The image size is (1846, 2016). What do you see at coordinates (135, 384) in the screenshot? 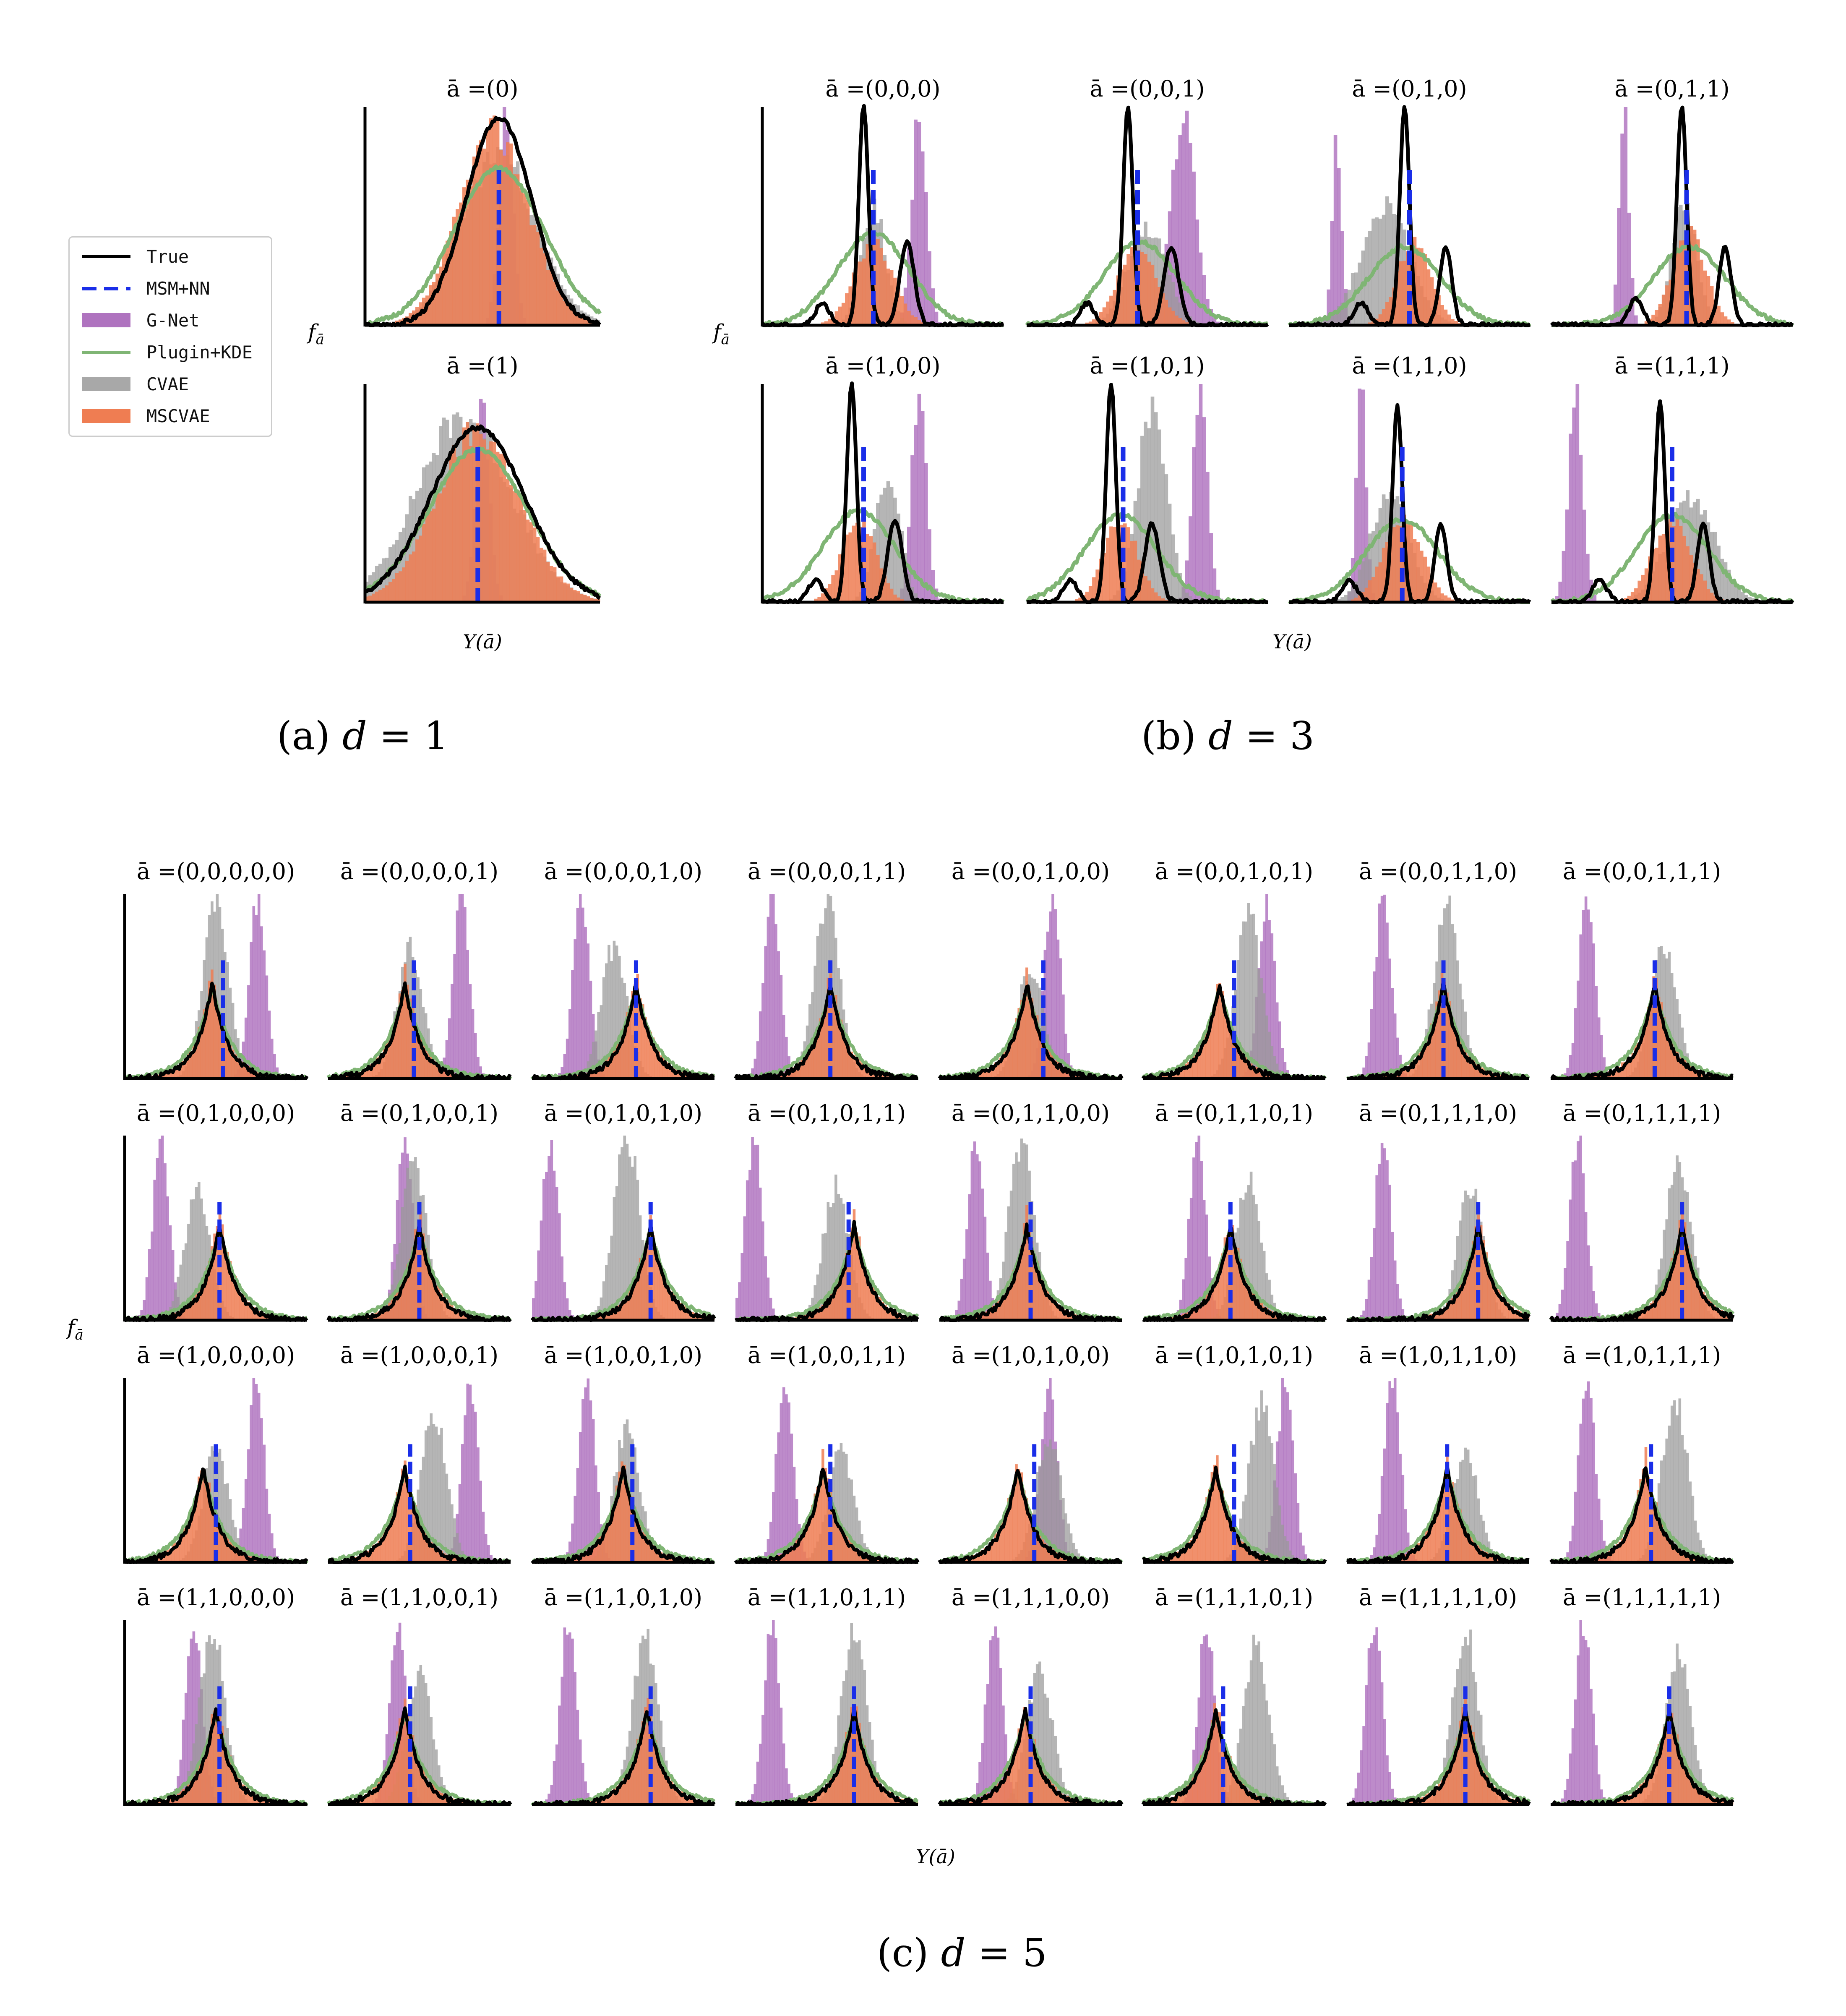
I see `legend-item-cvae: CVAE` at bounding box center [135, 384].